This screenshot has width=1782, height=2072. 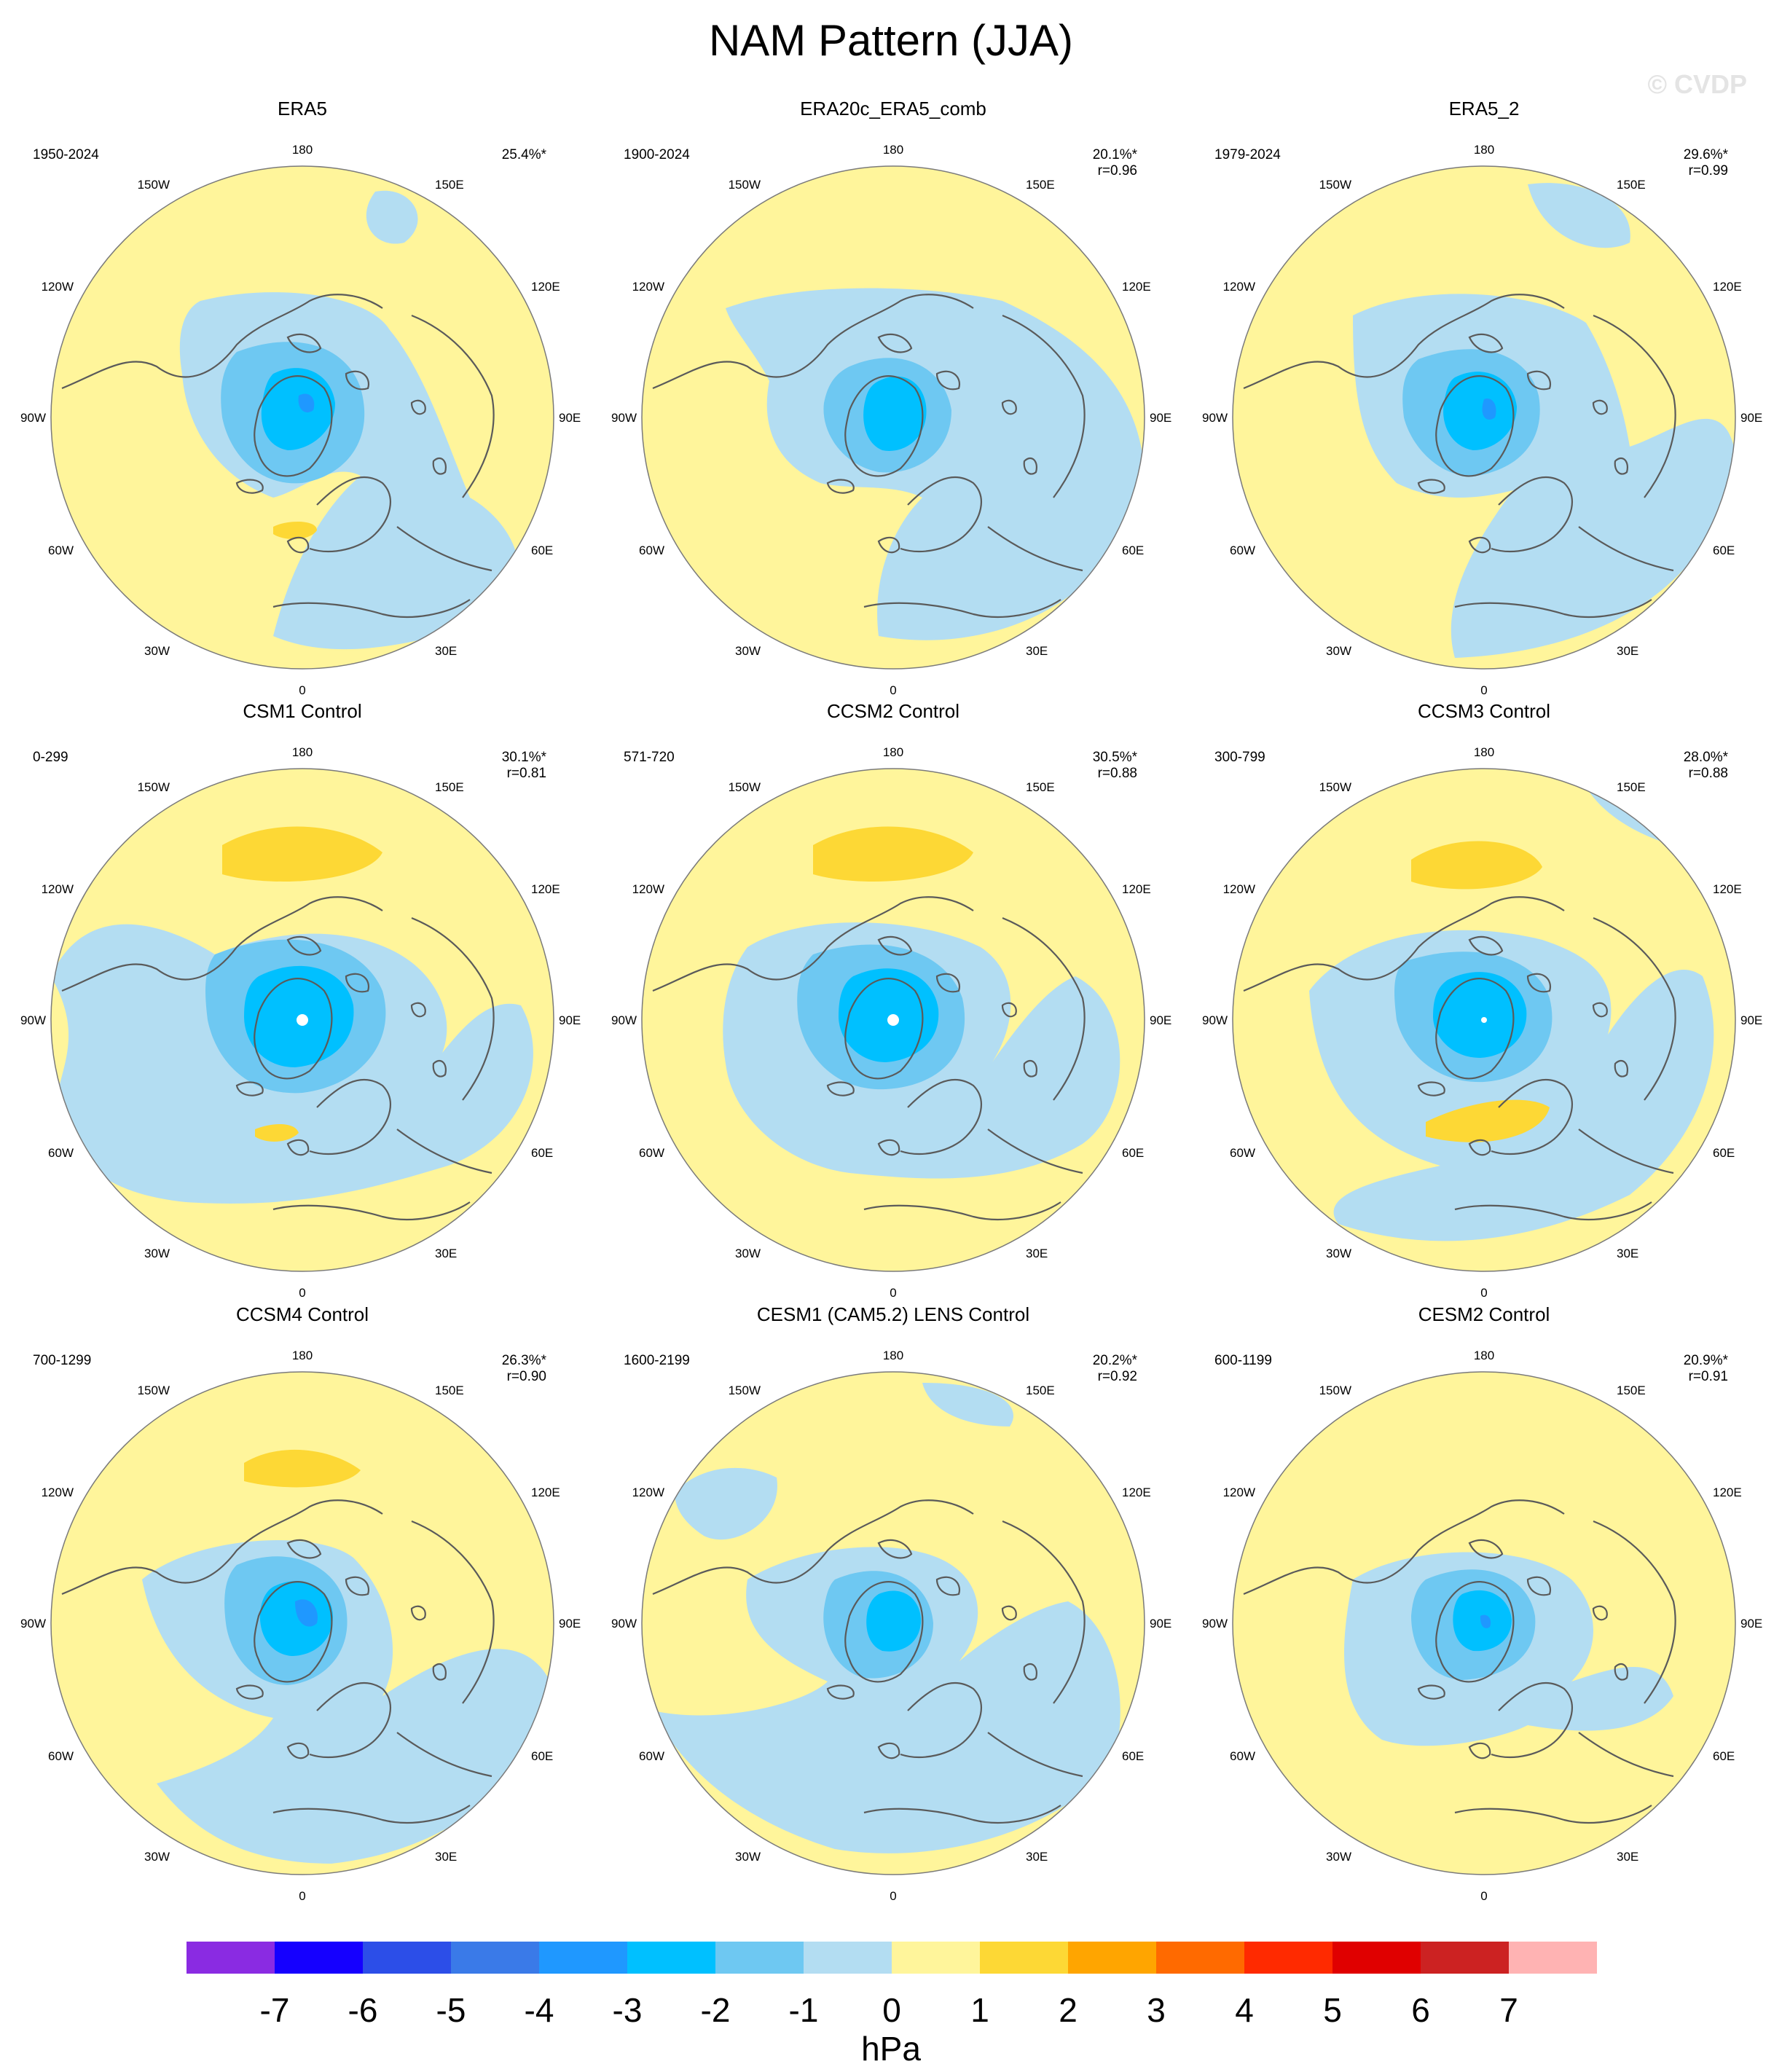 What do you see at coordinates (1706, 757) in the screenshot?
I see `panel-variance-pct: 28.0%*` at bounding box center [1706, 757].